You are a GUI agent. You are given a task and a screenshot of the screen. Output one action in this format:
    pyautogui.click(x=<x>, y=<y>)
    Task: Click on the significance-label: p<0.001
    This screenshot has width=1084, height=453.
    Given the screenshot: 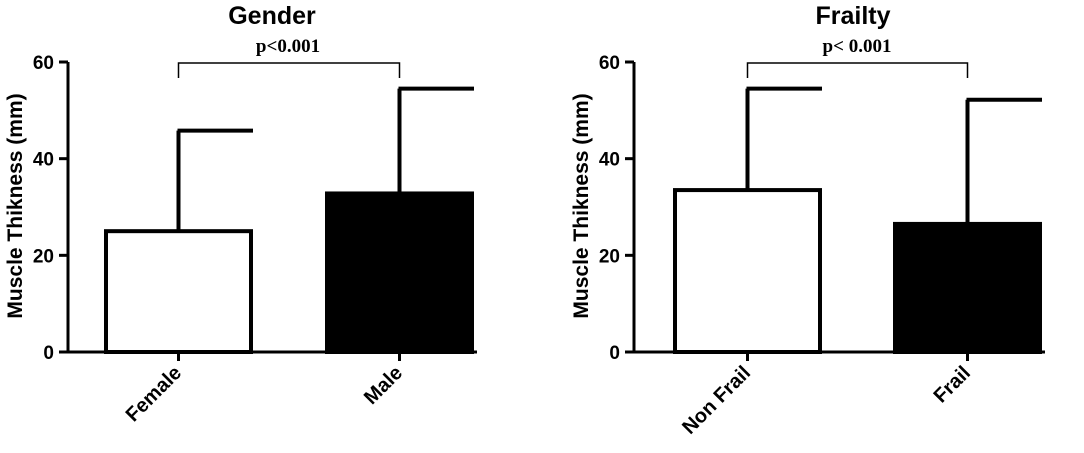 What is the action you would take?
    pyautogui.click(x=288, y=46)
    